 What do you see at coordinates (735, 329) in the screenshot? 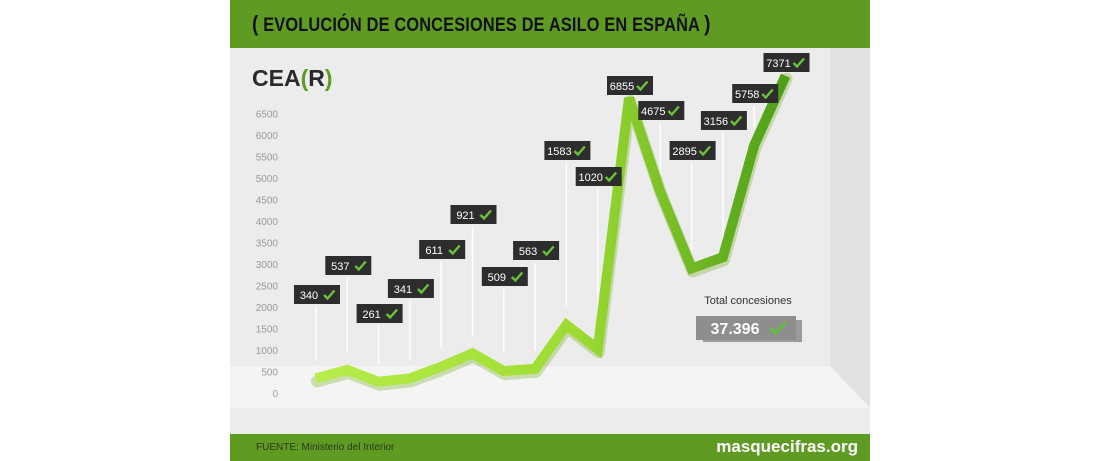
I see `total-value: 37.396` at bounding box center [735, 329].